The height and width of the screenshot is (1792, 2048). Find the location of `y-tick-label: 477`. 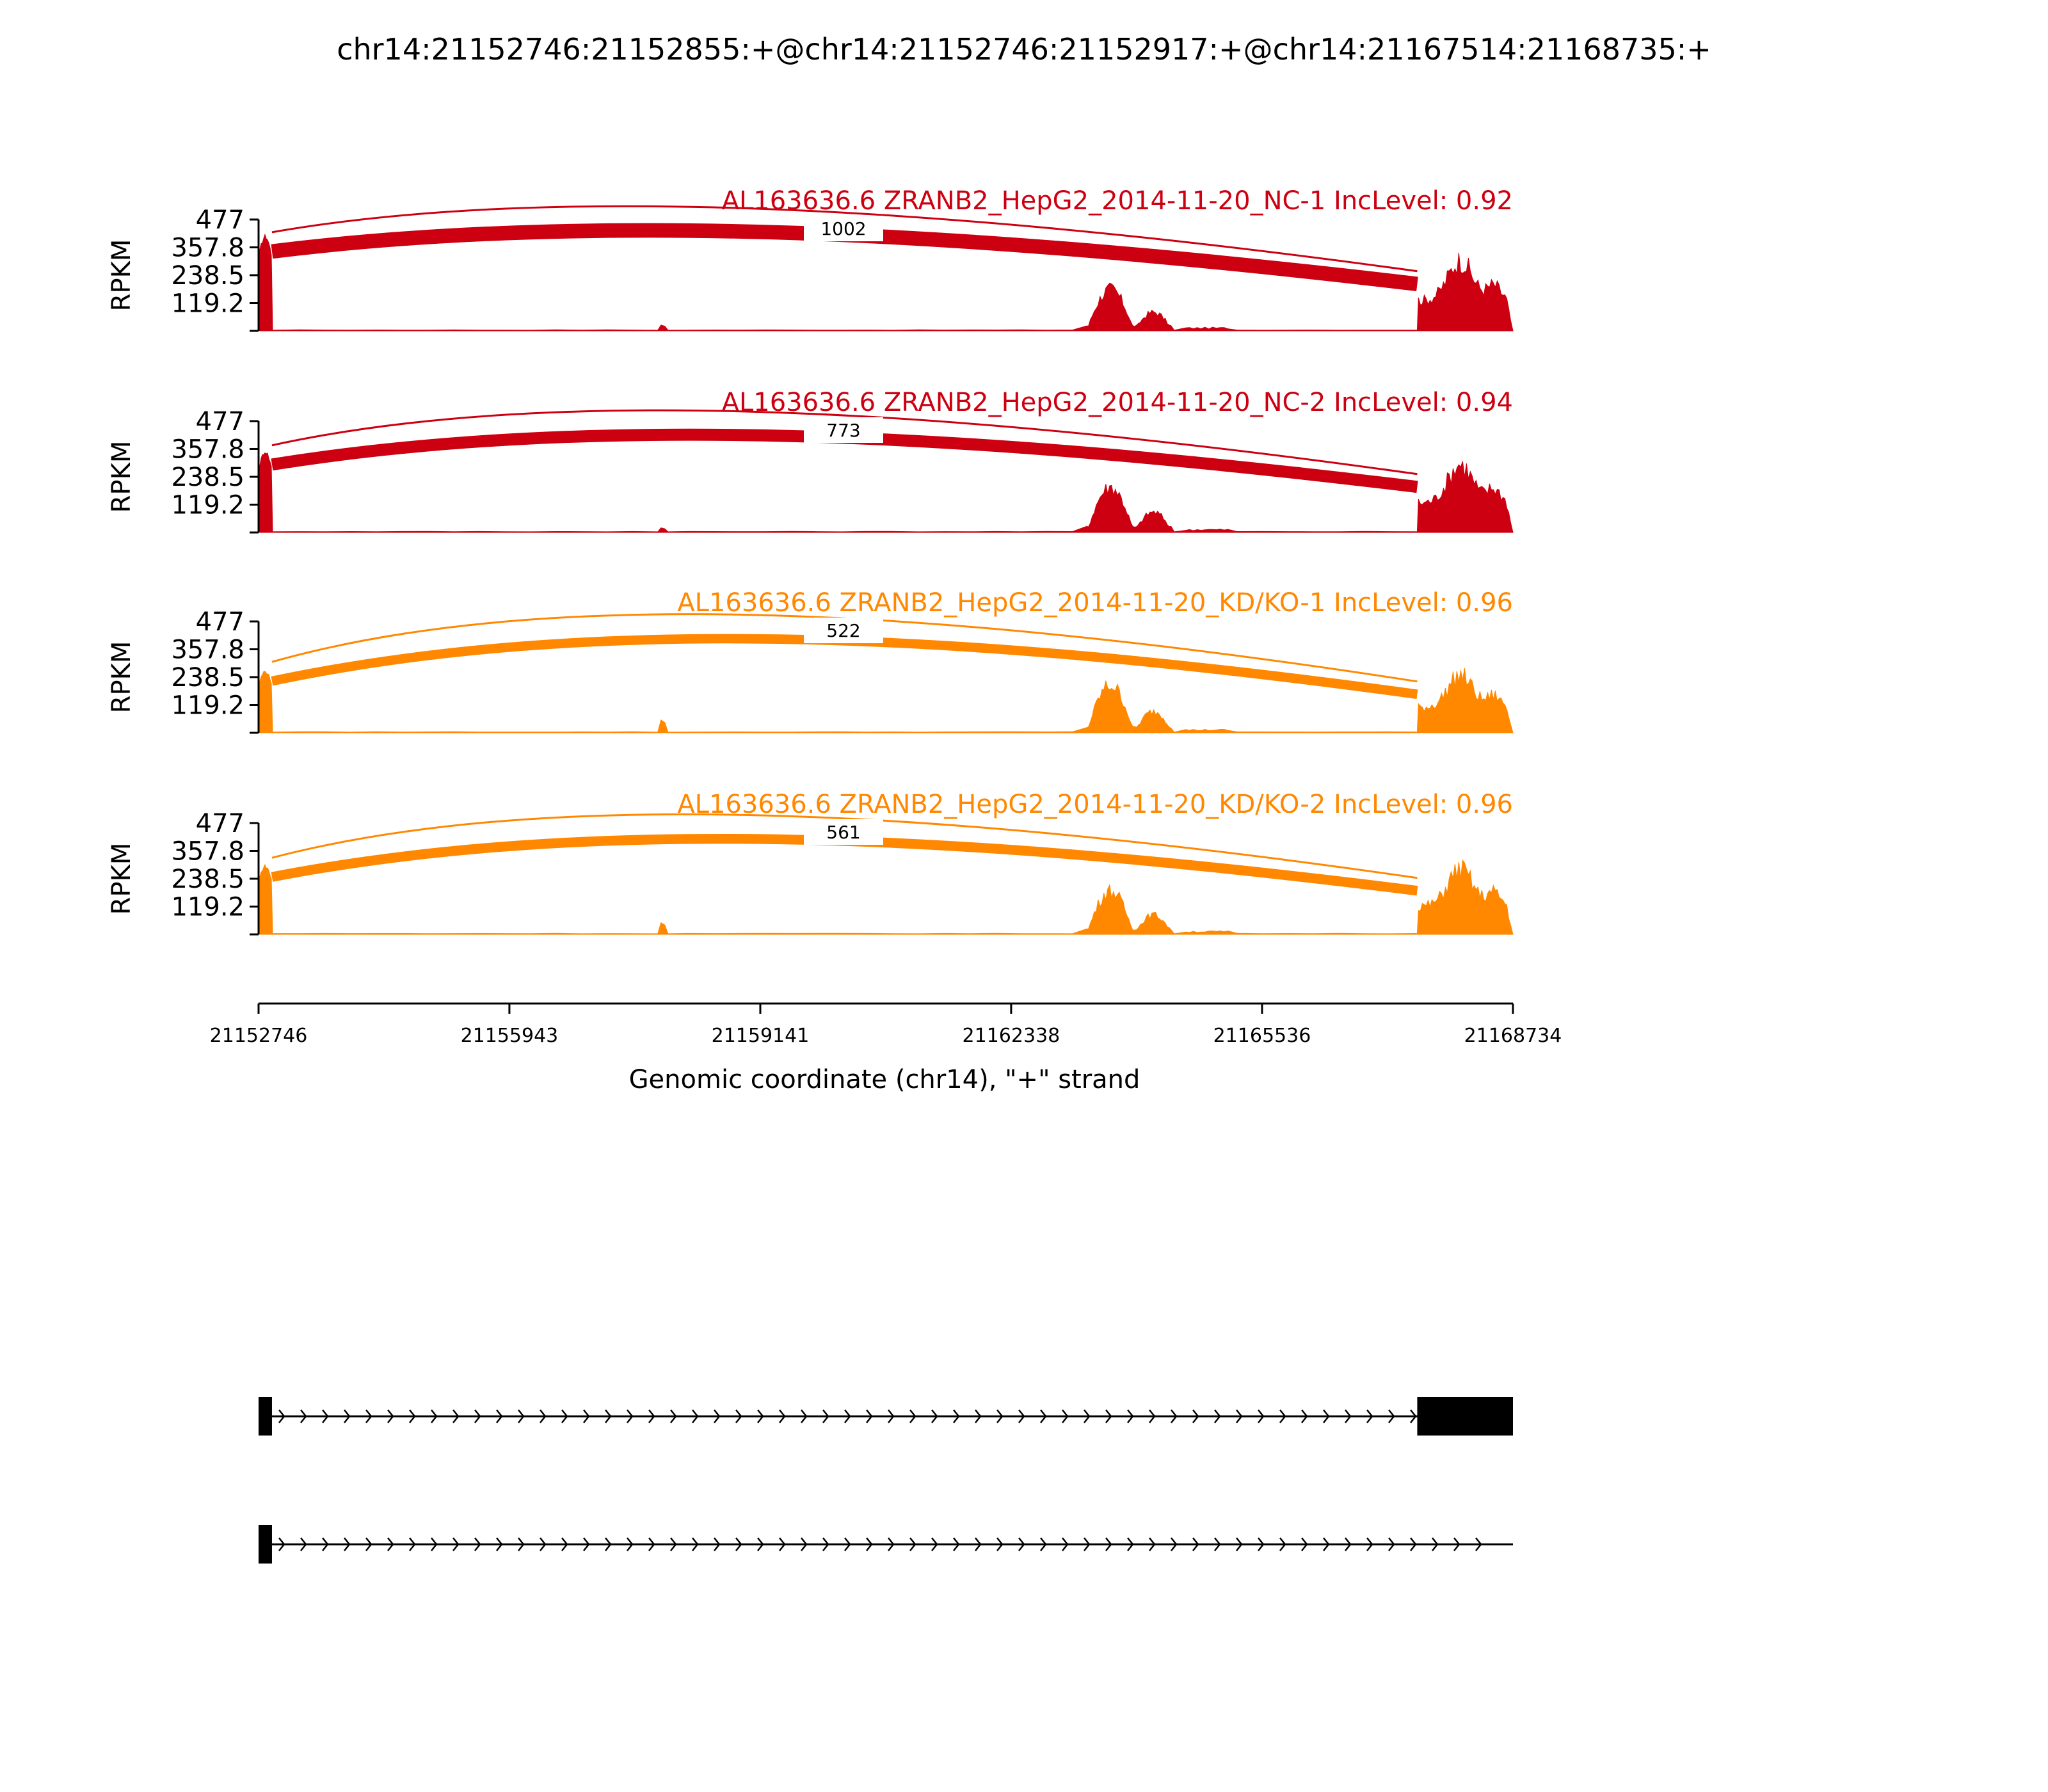

y-tick-label: 477 is located at coordinates (220, 823).